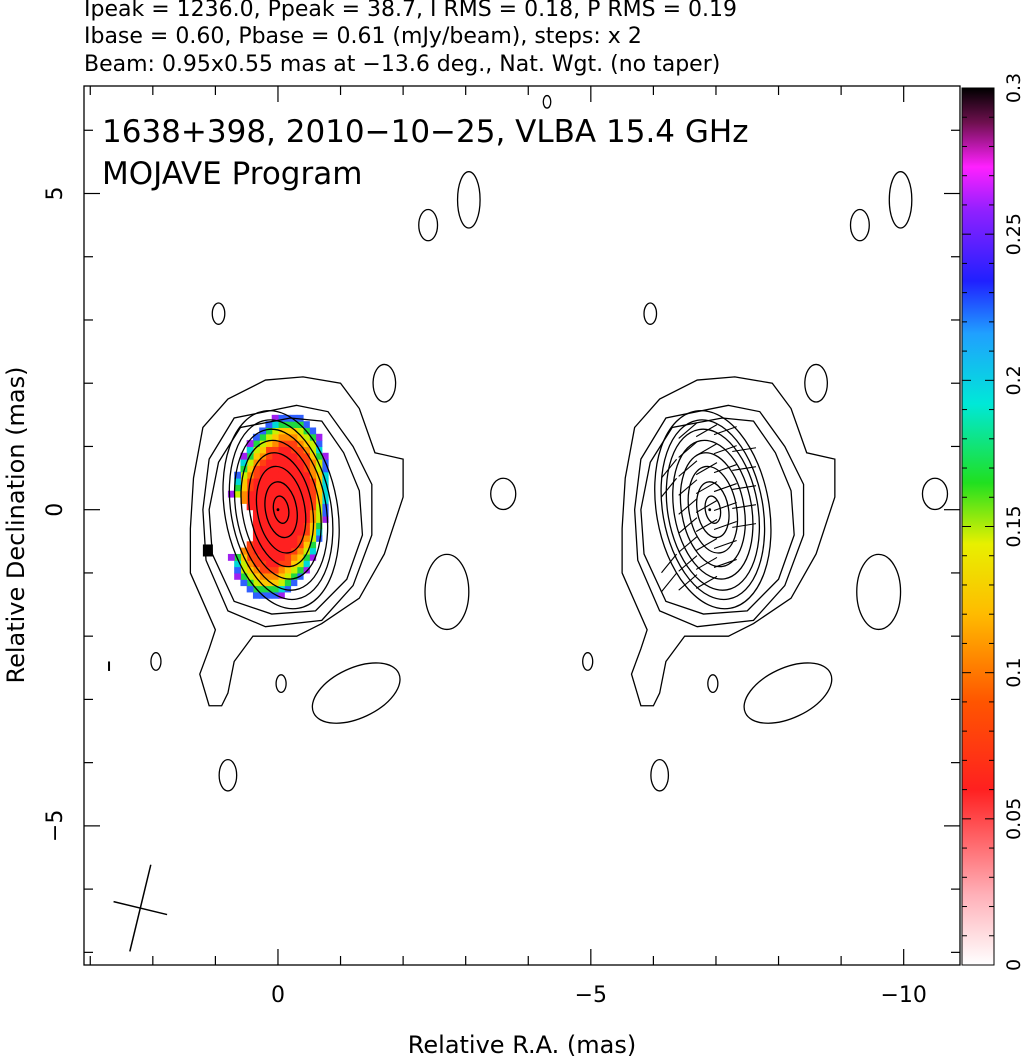 The image size is (1022, 1061). I want to click on polarization-pixels, so click(265, 506).